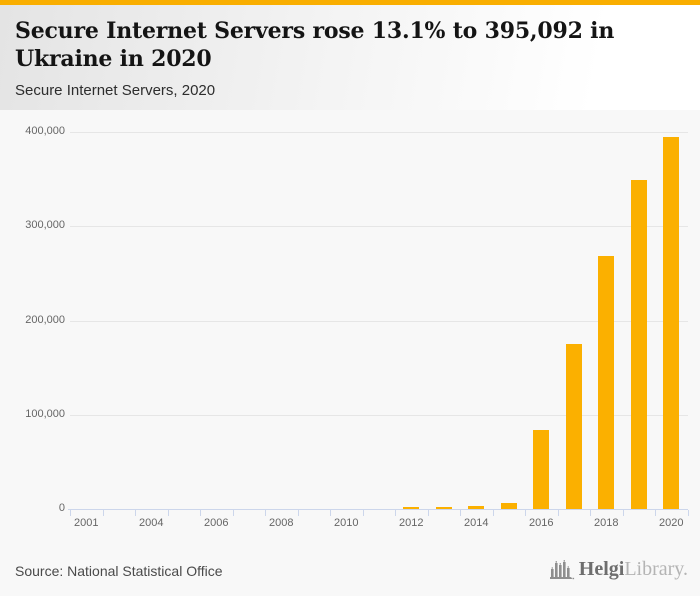 This screenshot has width=700, height=596. Describe the element at coordinates (476, 523) in the screenshot. I see `x-axis-label-2014: 2014` at that location.